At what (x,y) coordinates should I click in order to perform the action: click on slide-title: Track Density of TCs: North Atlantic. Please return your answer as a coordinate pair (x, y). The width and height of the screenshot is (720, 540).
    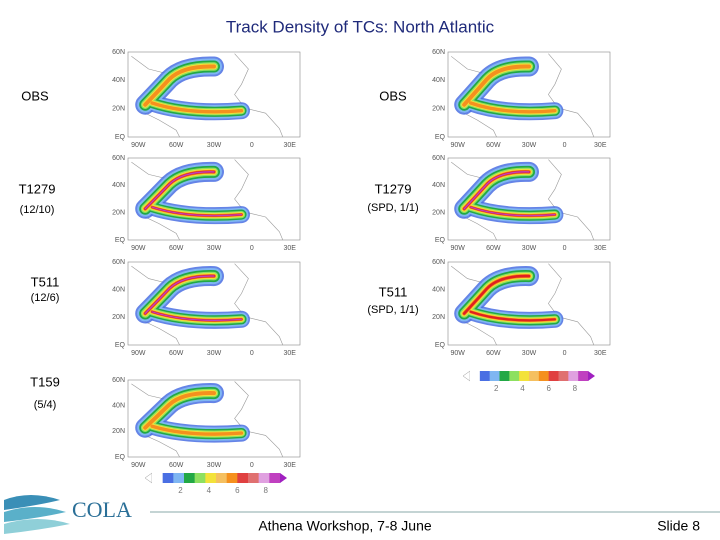
    Looking at the image, I should click on (360, 26).